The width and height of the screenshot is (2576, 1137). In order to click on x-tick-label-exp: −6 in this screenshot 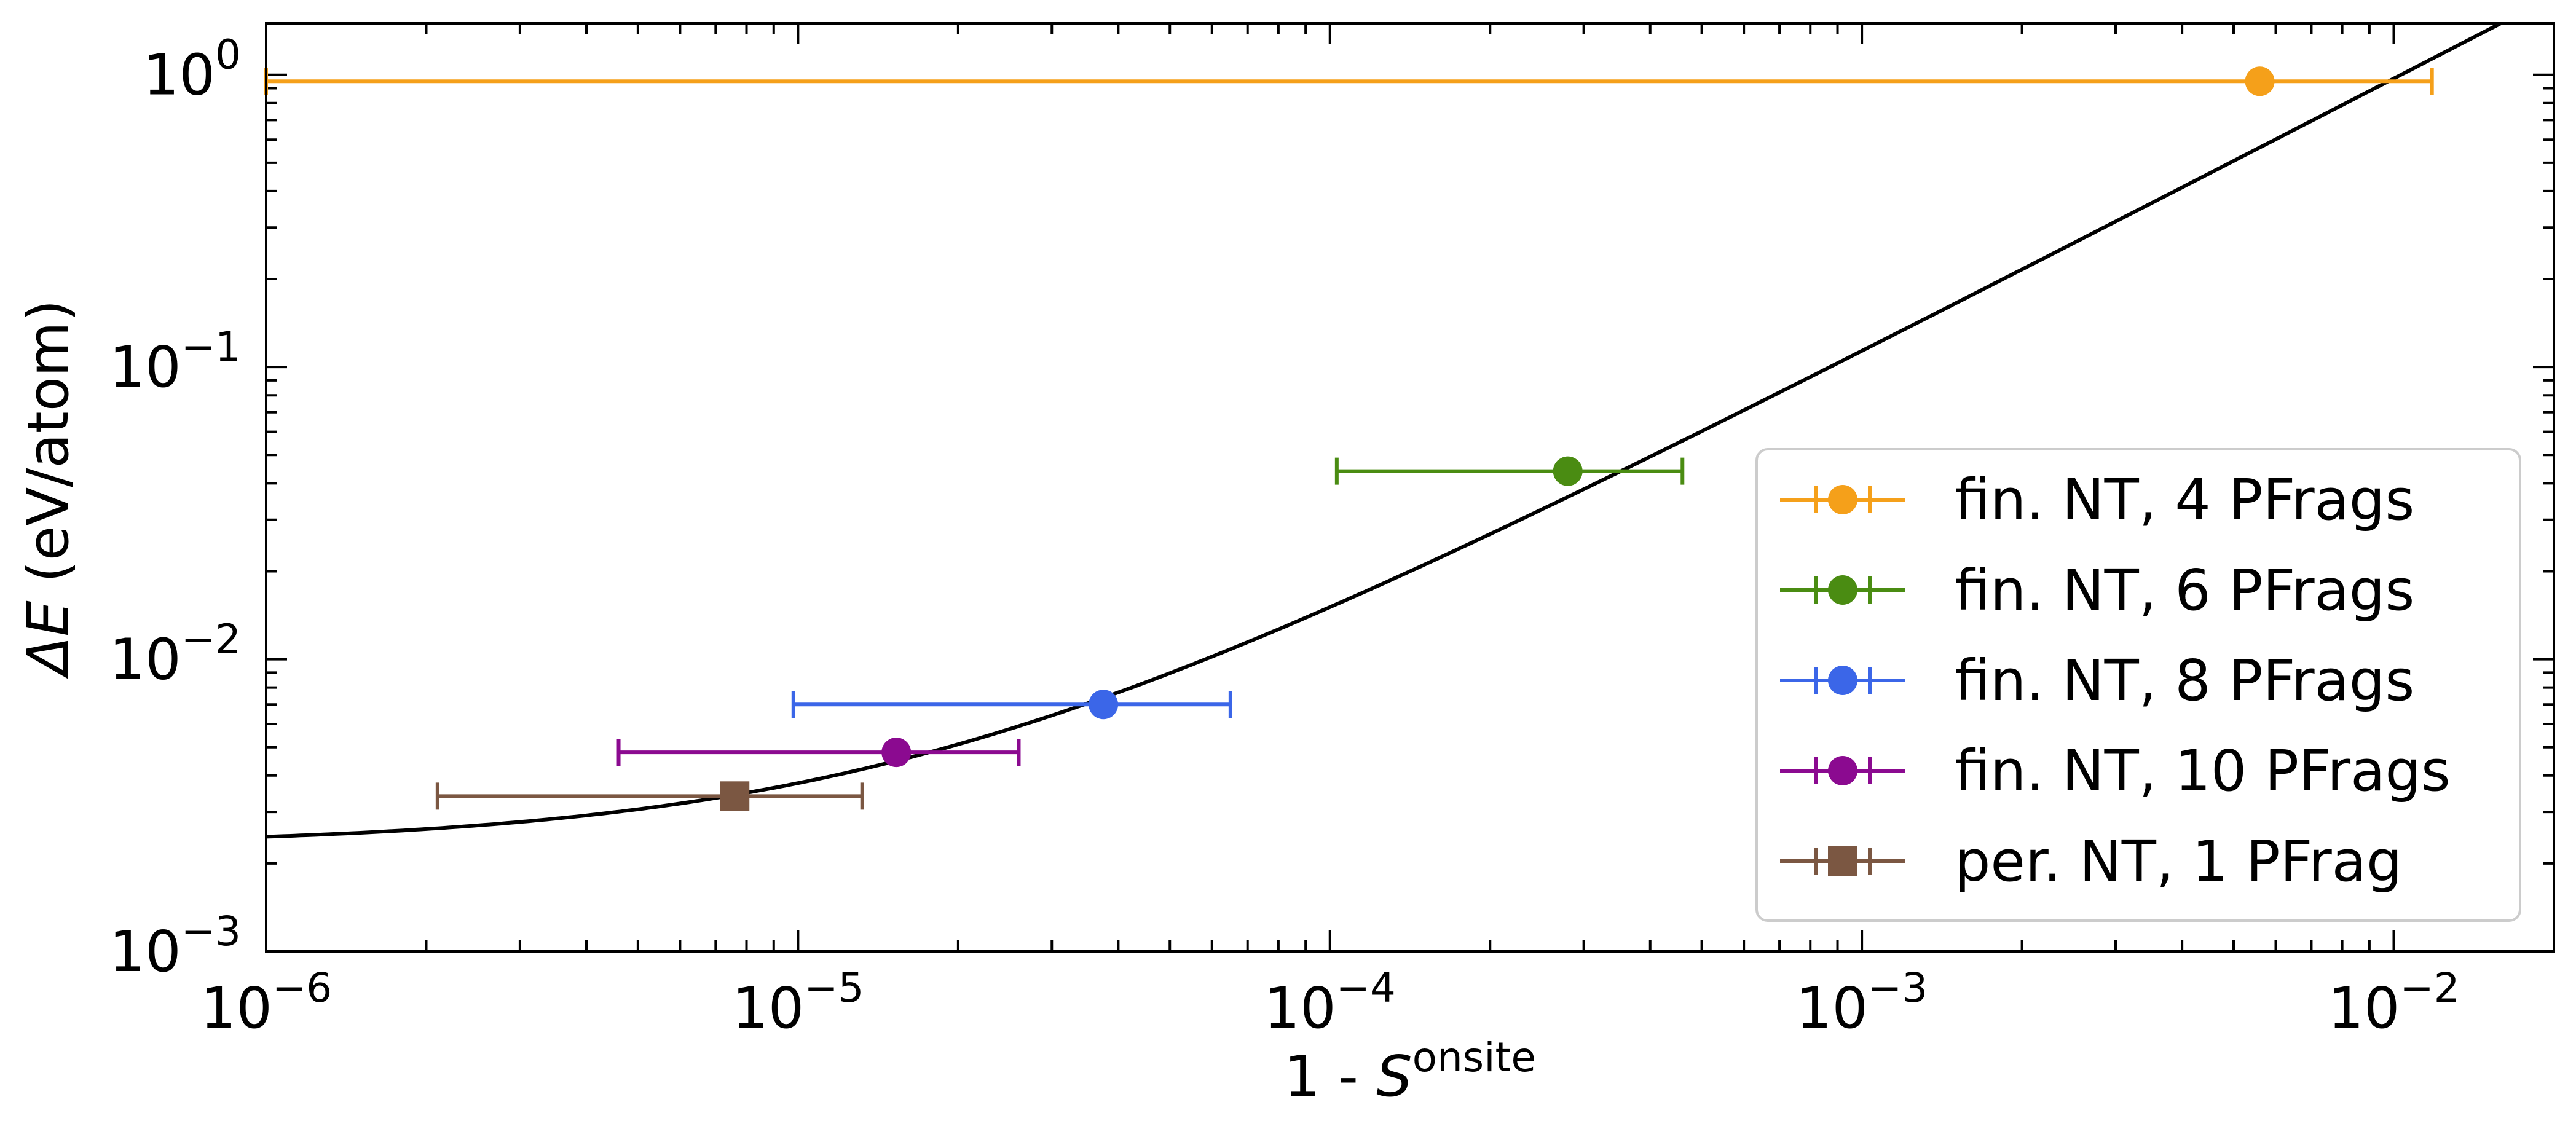, I will do `click(302, 988)`.